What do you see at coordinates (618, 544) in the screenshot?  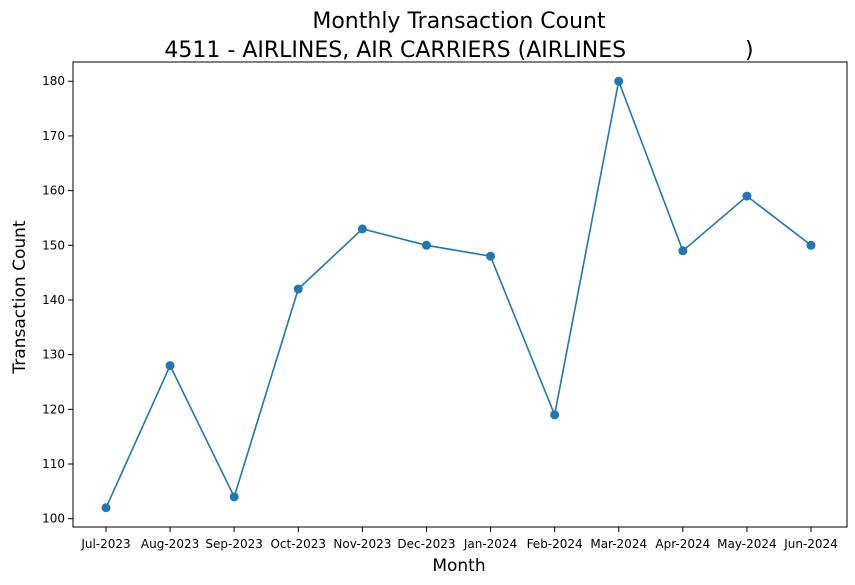 I see `x-tick-label: Mar-2024` at bounding box center [618, 544].